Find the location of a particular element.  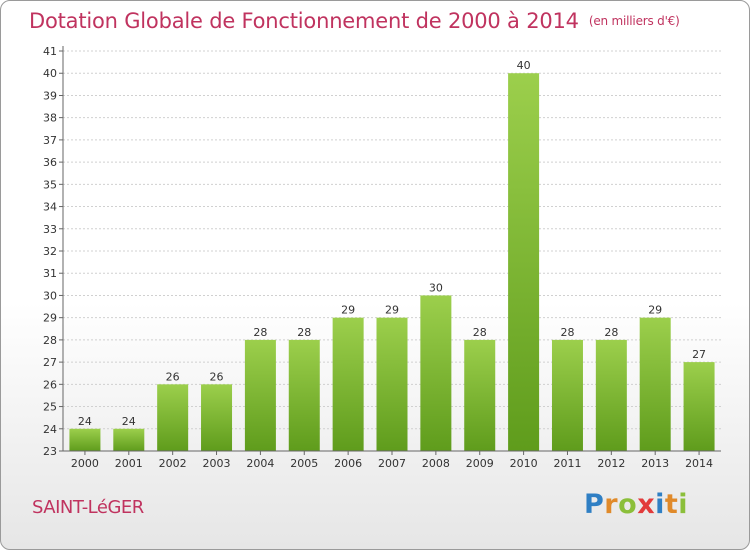

x-tick-label-2005: 2005 is located at coordinates (304, 463).